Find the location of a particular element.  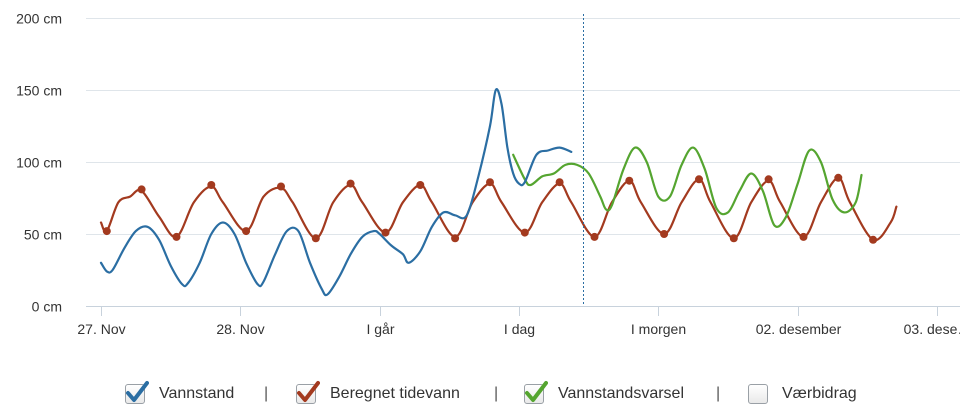

tide-markers is located at coordinates (490, 208).